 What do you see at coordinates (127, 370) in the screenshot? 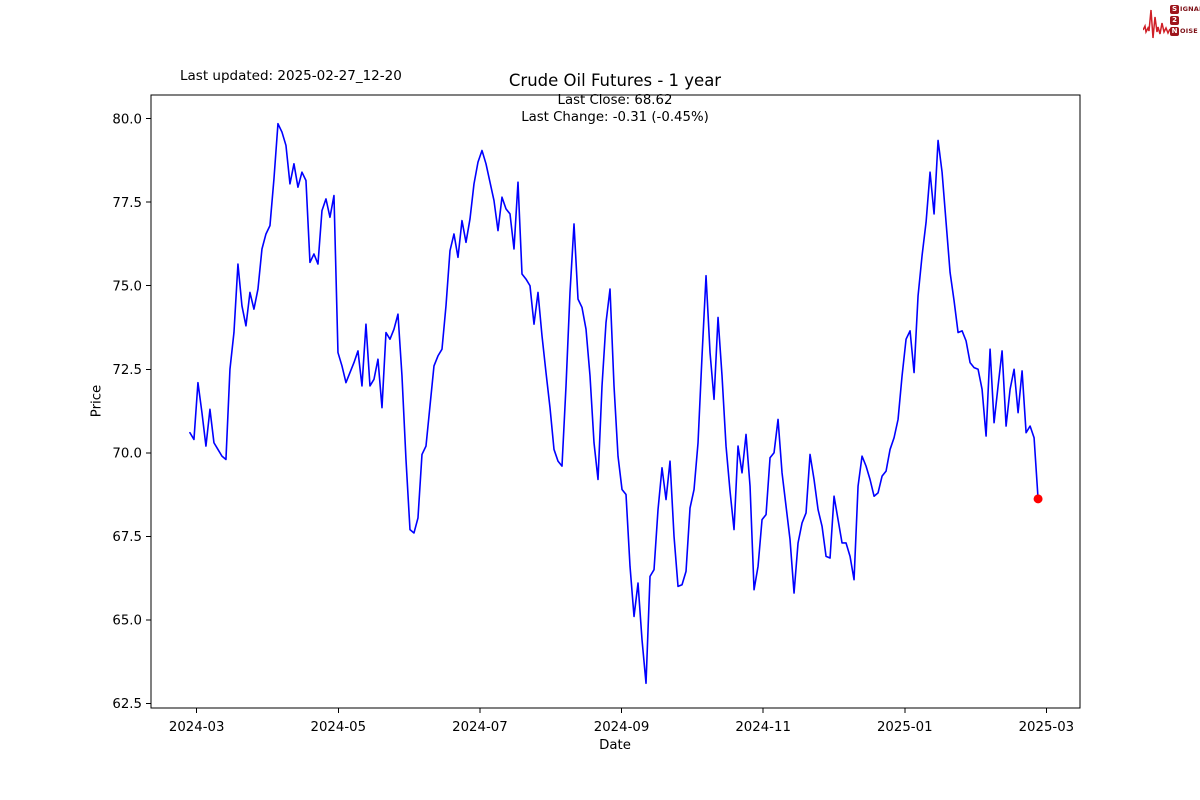
I see `y-tick-label: 72.5` at bounding box center [127, 370].